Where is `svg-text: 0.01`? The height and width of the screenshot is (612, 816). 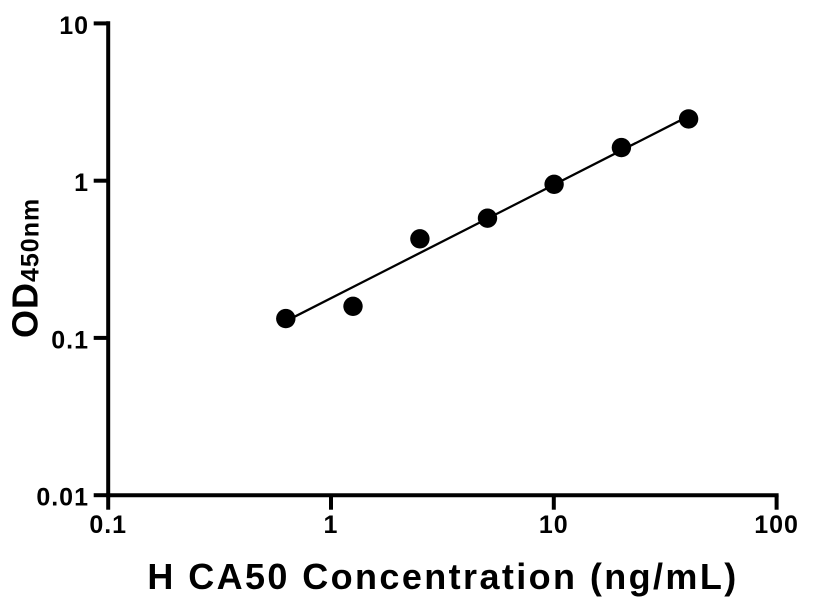 svg-text: 0.01 is located at coordinates (62, 498).